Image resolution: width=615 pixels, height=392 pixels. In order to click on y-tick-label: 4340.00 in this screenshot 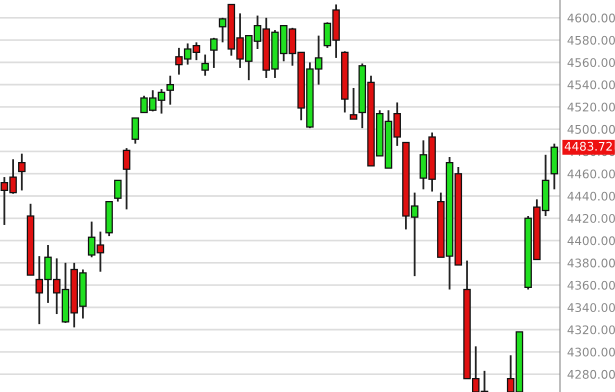, I will do `click(591, 307)`.